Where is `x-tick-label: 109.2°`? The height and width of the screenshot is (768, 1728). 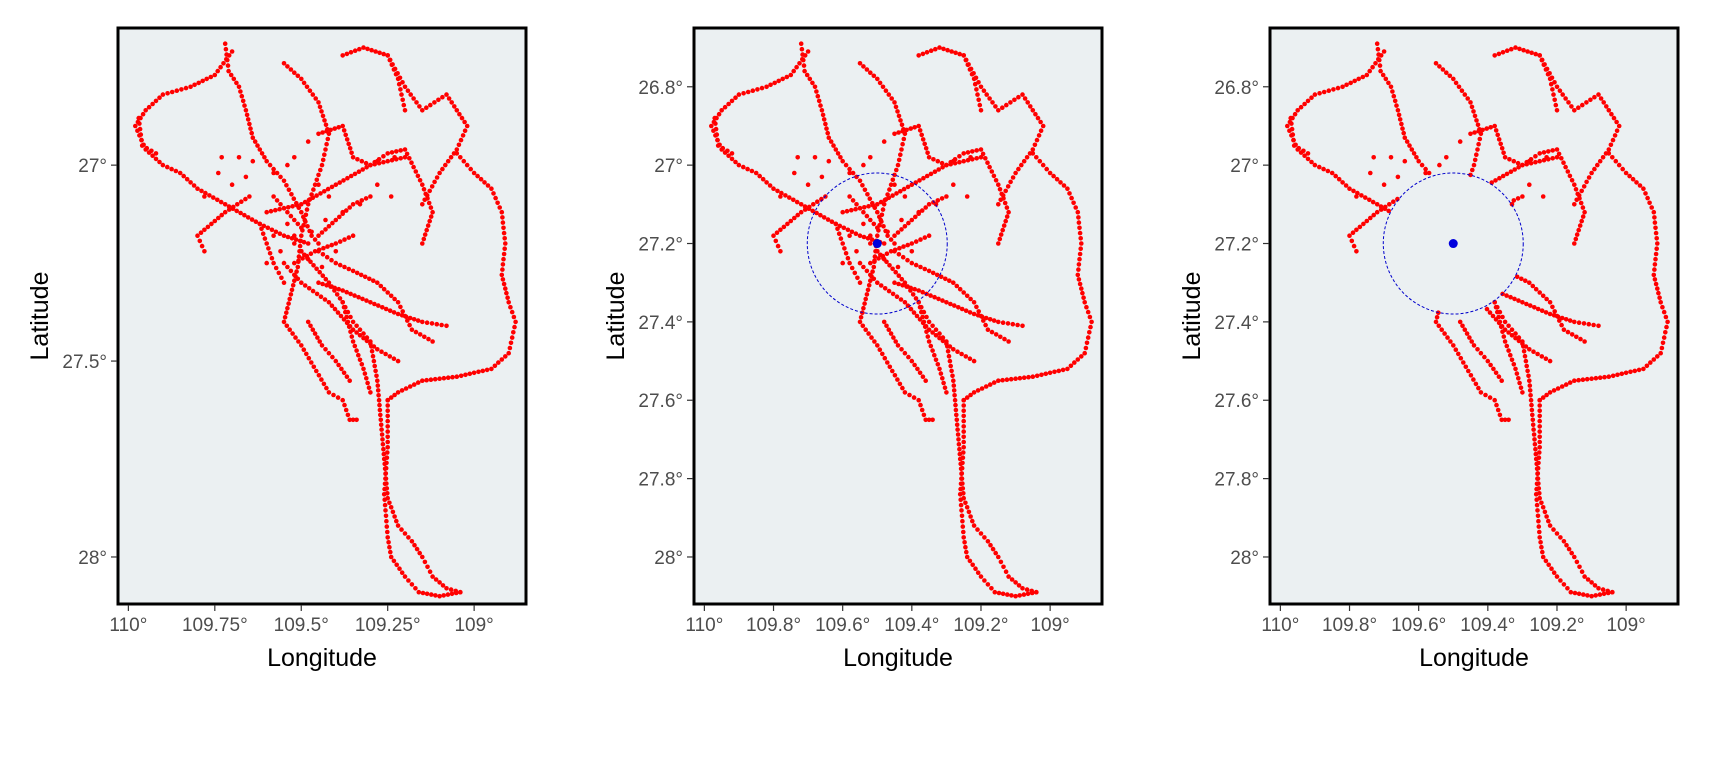 x-tick-label: 109.2° is located at coordinates (980, 625).